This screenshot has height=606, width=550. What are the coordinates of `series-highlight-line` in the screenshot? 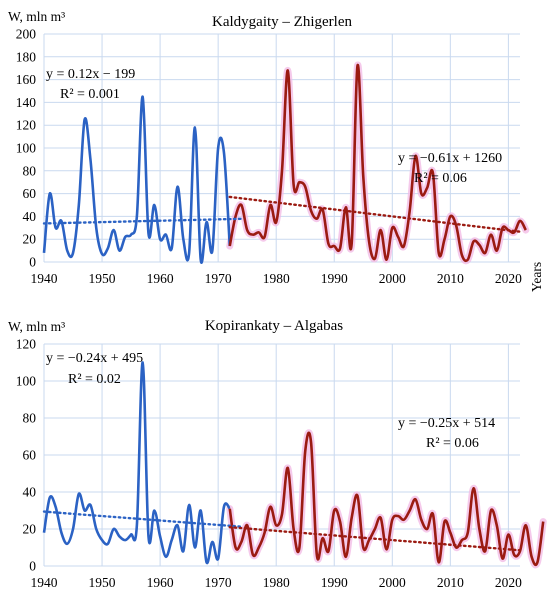 It's located at (386, 499).